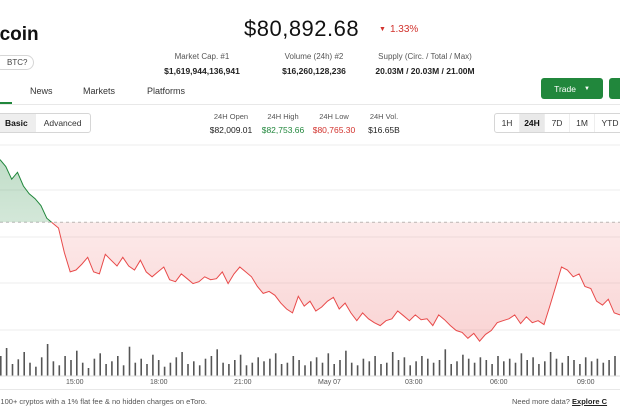 The height and width of the screenshot is (410, 620). I want to click on time-range-selector: 1H 24H 7D 1M YTD, so click(557, 123).